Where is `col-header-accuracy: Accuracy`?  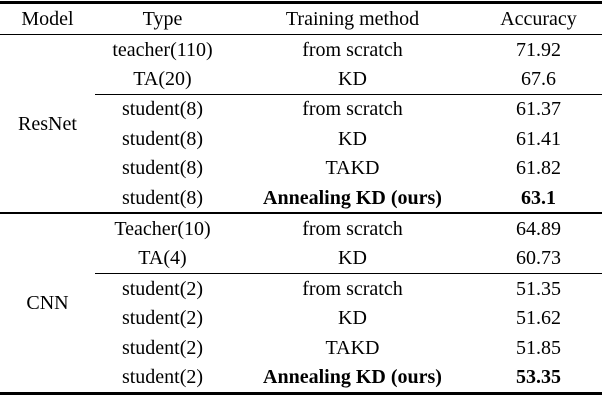
col-header-accuracy: Accuracy is located at coordinates (538, 18).